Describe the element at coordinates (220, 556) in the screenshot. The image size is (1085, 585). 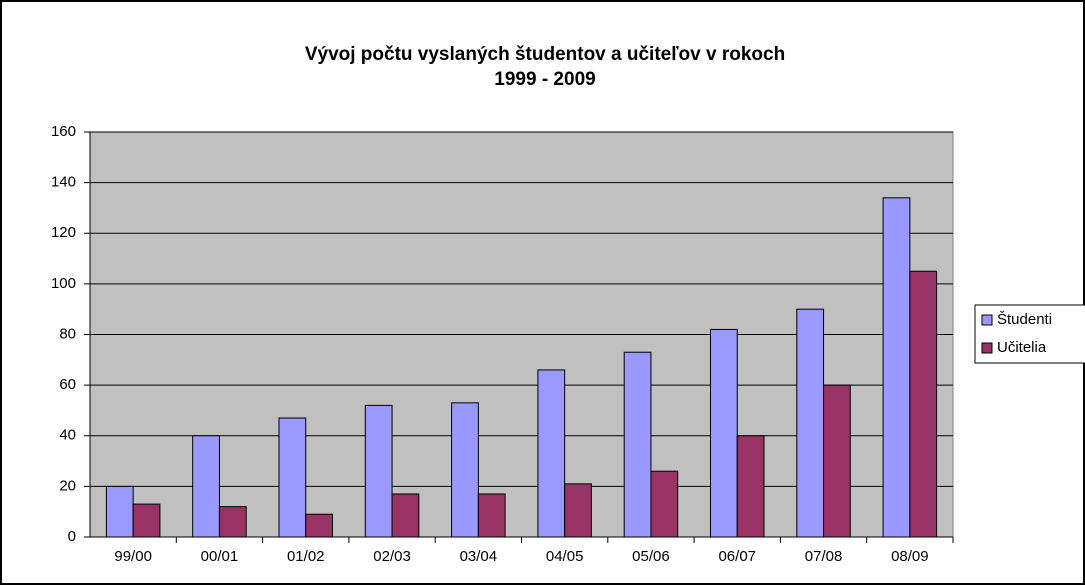
I see `x-tick-label: 00/01` at that location.